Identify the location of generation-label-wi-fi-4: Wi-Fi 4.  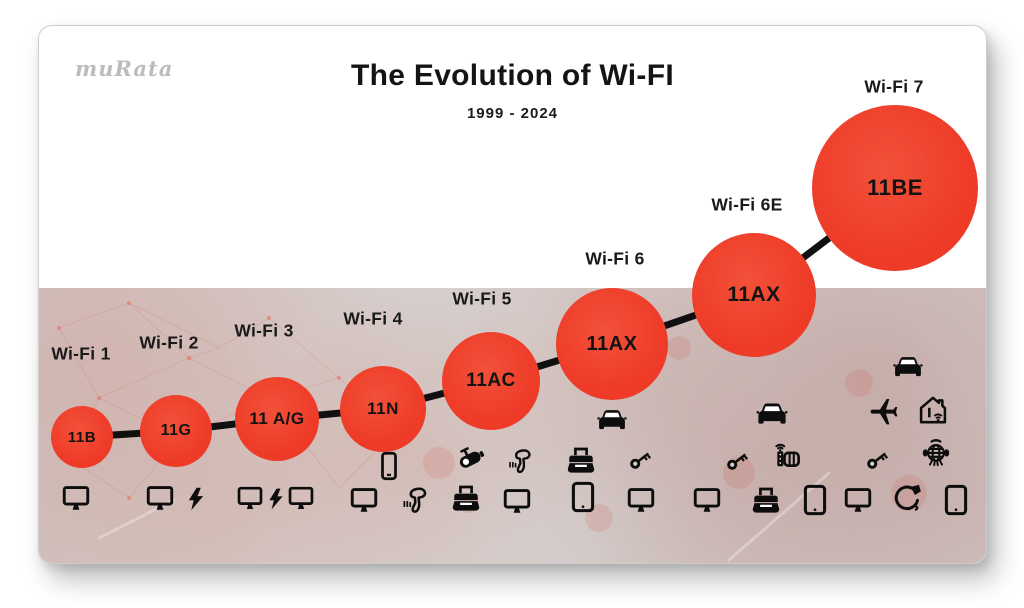
(373, 318).